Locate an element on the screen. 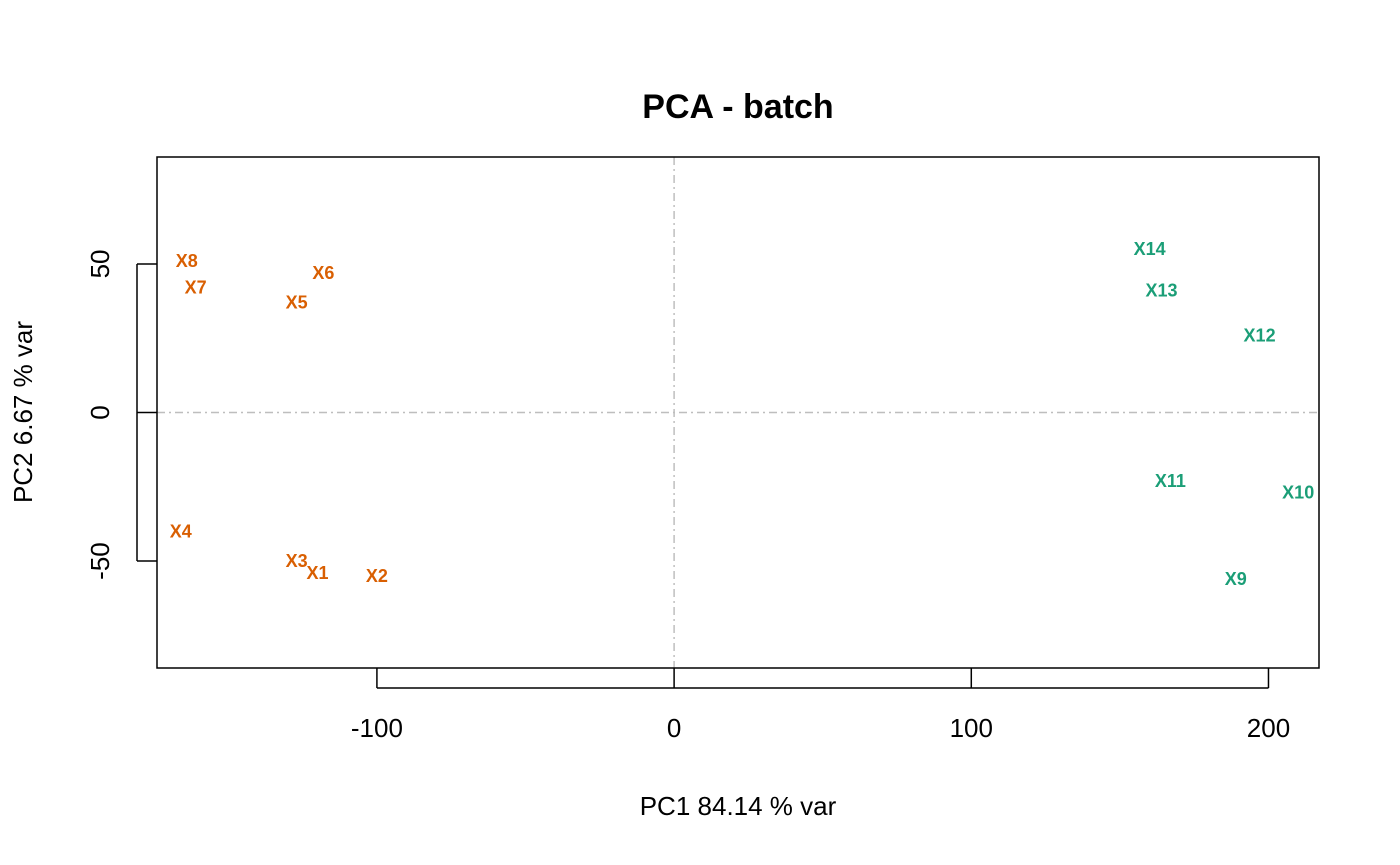  x-axis-label: PC1 84.14 % var is located at coordinates (738, 806).